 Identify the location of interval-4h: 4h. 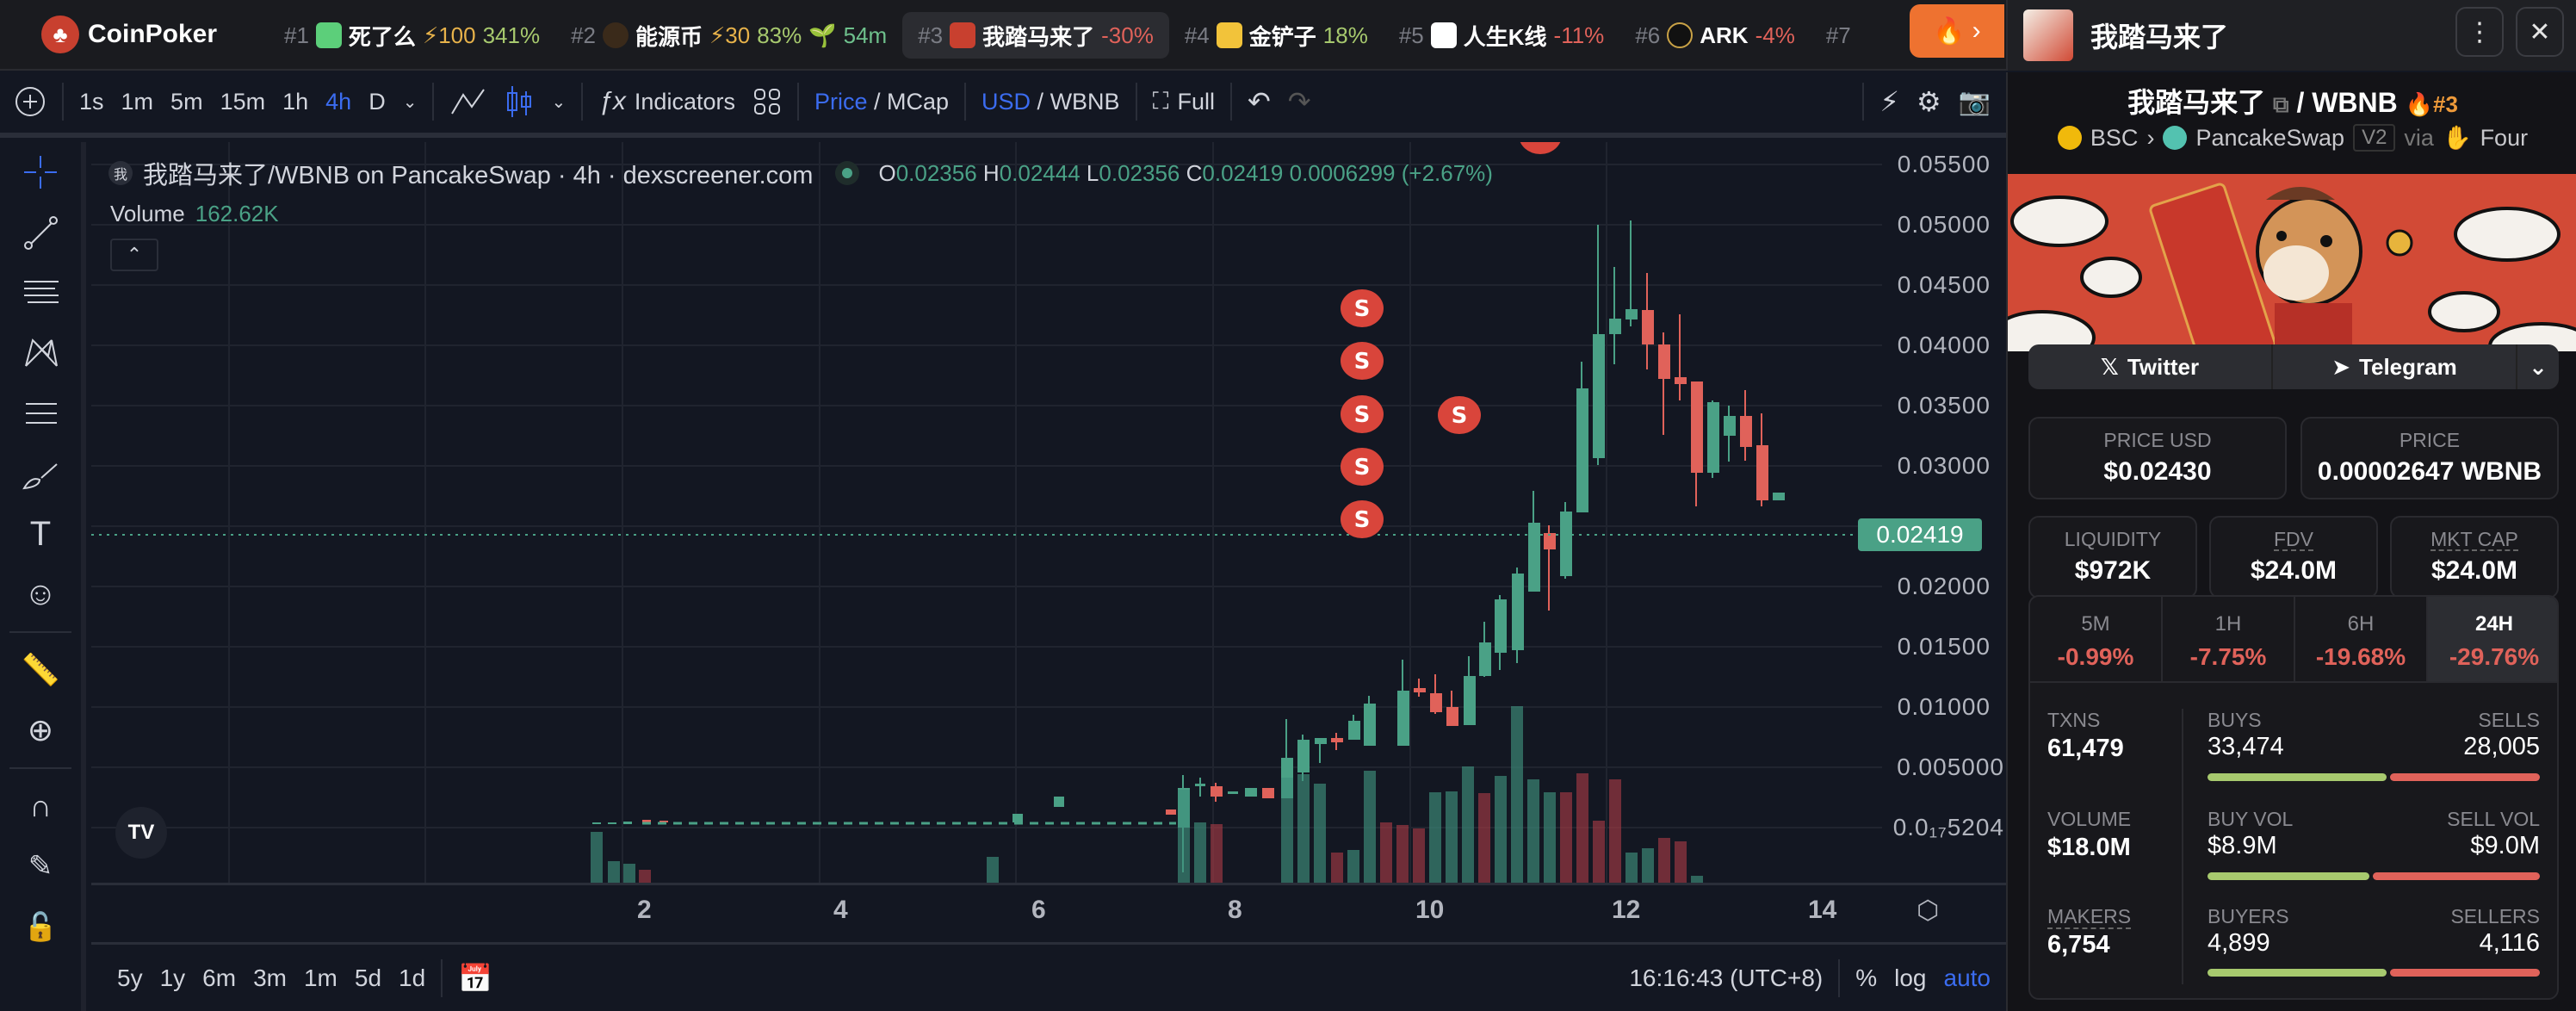
(339, 102).